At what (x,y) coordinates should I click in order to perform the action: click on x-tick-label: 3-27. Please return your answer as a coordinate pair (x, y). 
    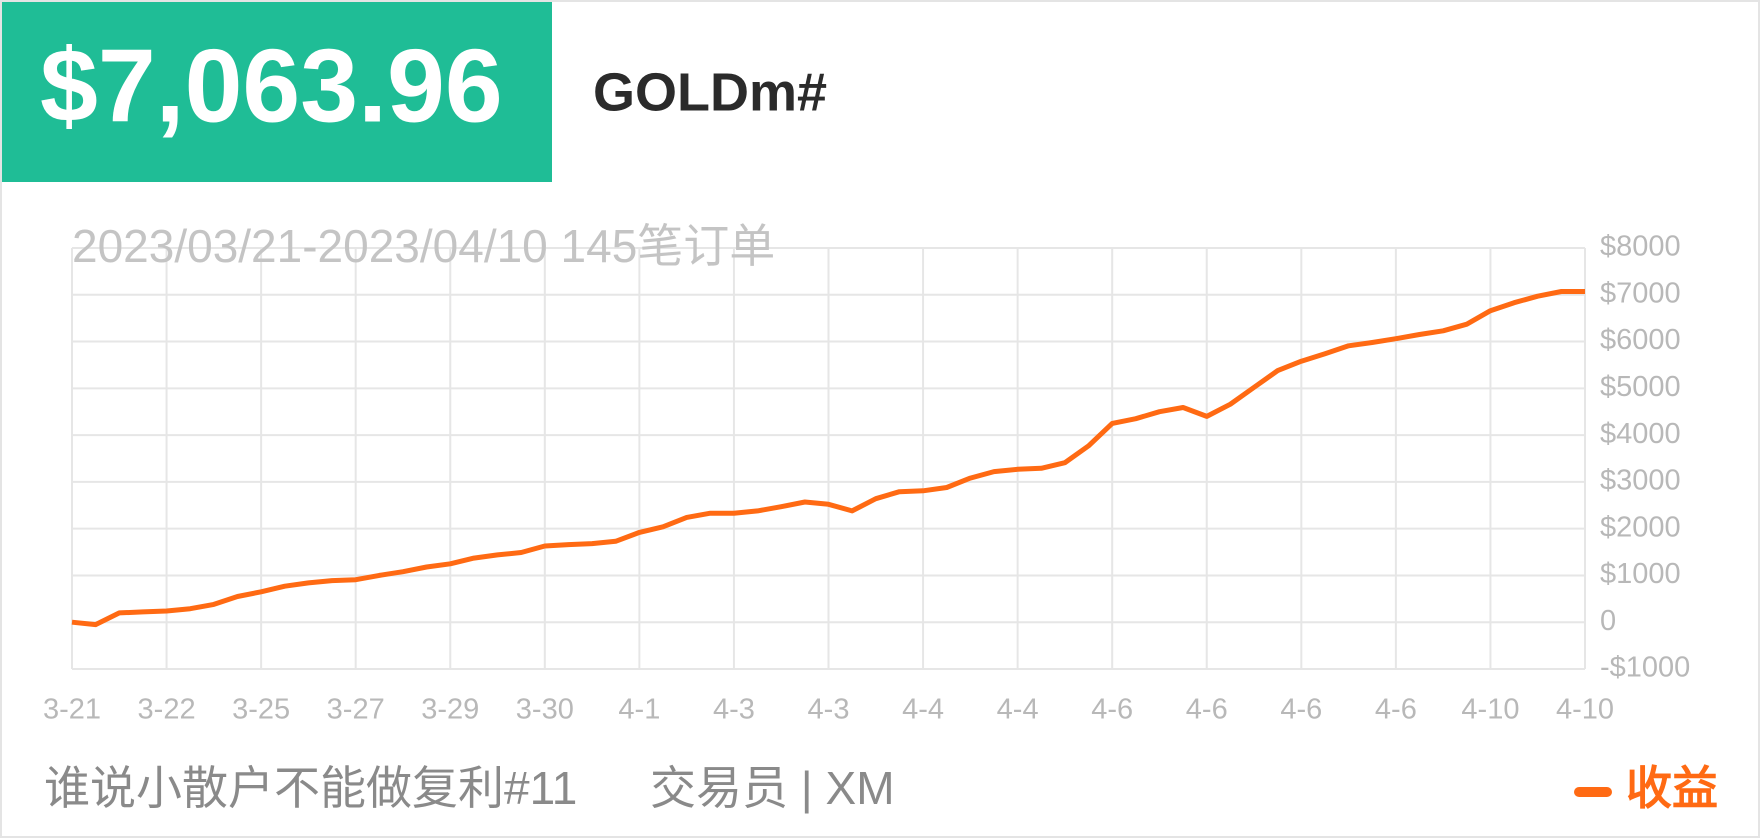
    Looking at the image, I should click on (356, 710).